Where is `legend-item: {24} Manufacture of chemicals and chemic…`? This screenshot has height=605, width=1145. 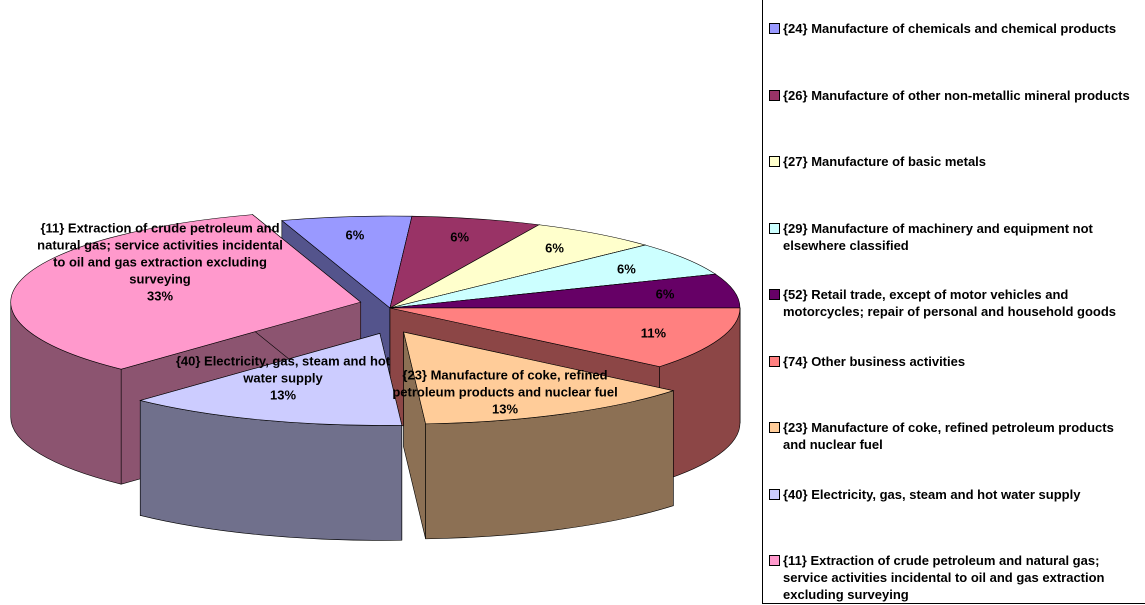 legend-item: {24} Manufacture of chemicals and chemic… is located at coordinates (954, 28).